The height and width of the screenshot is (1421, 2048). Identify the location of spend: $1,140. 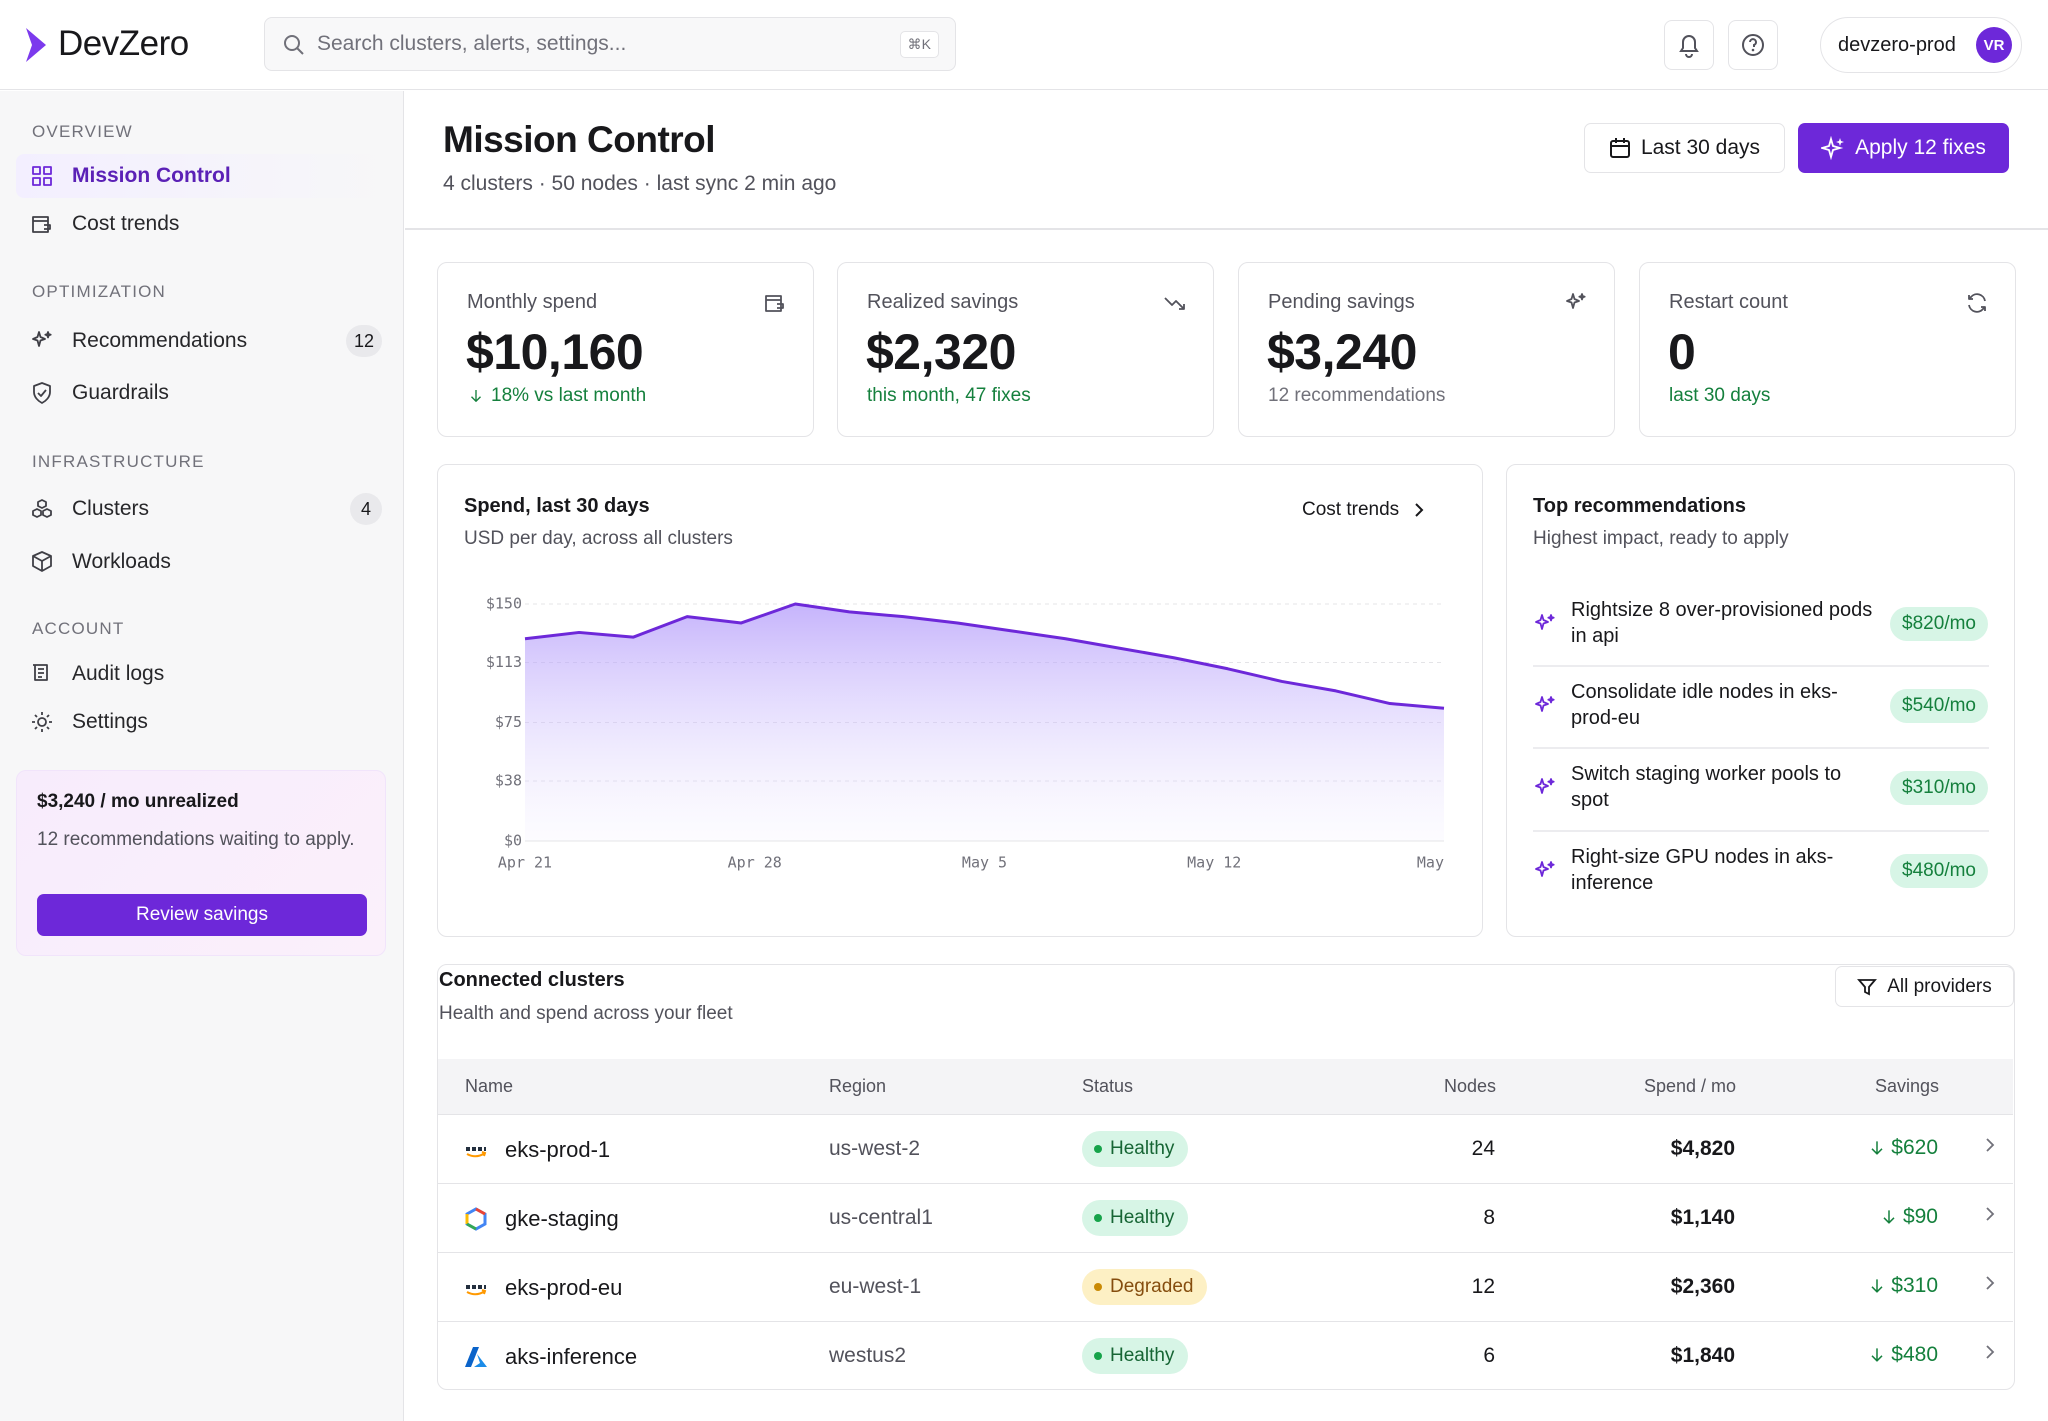
(1702, 1217).